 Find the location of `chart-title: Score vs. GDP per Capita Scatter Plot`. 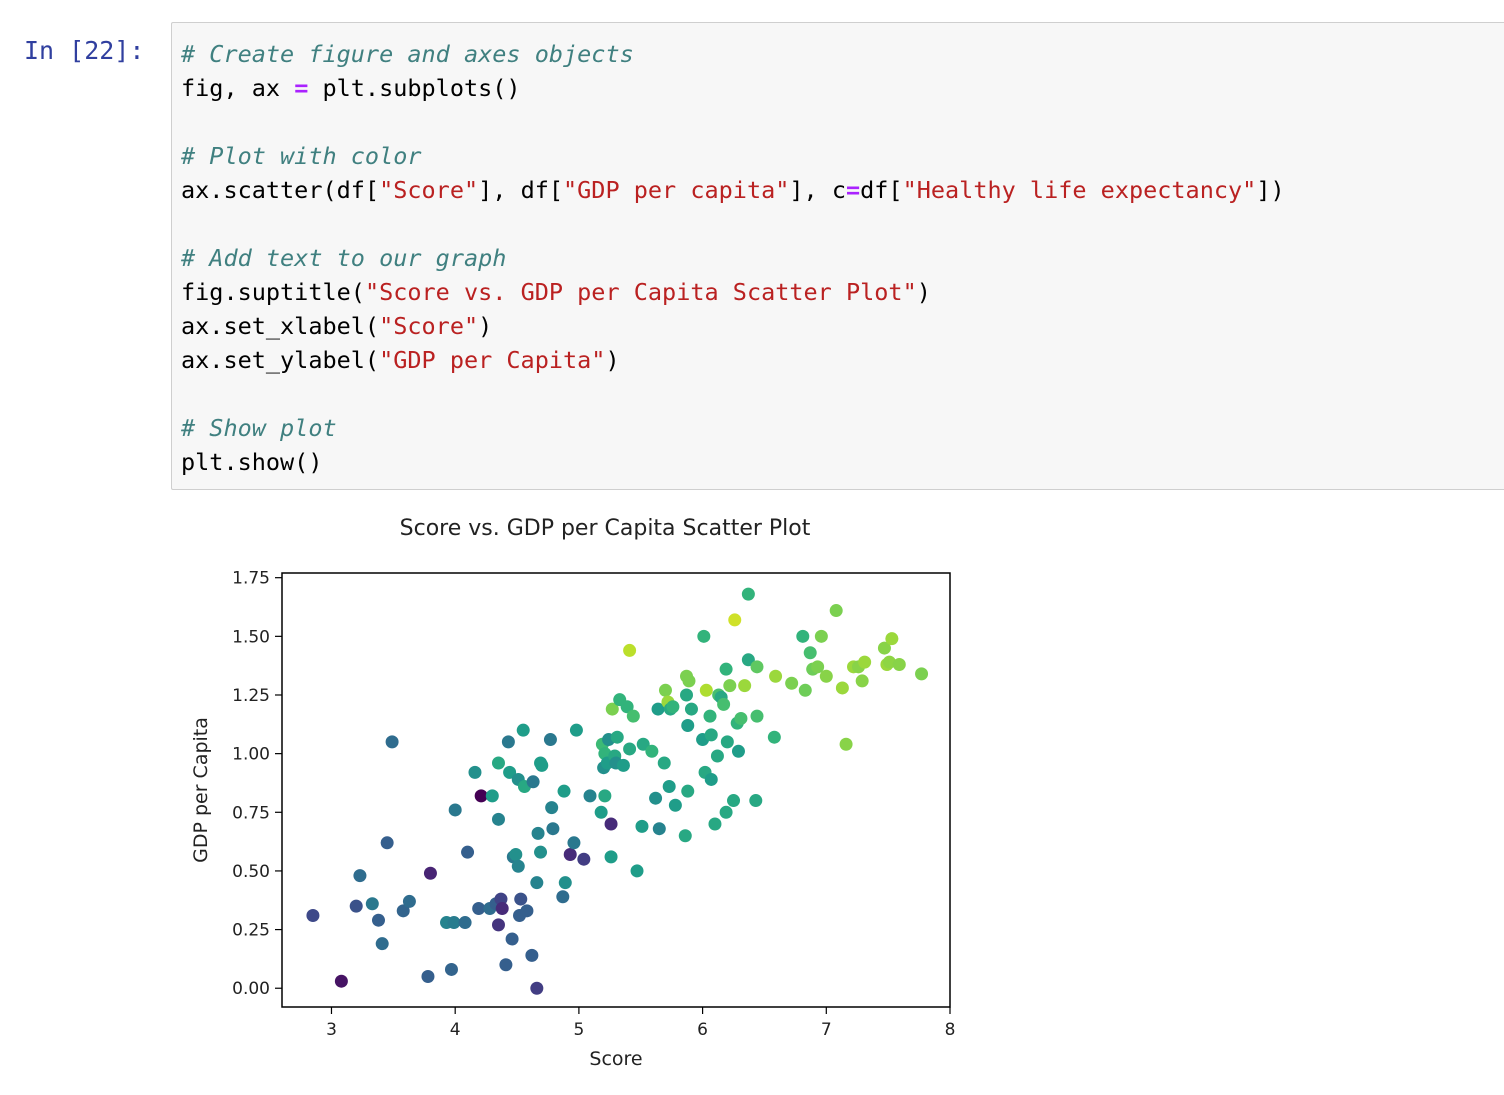

chart-title: Score vs. GDP per Capita Scatter Plot is located at coordinates (605, 528).